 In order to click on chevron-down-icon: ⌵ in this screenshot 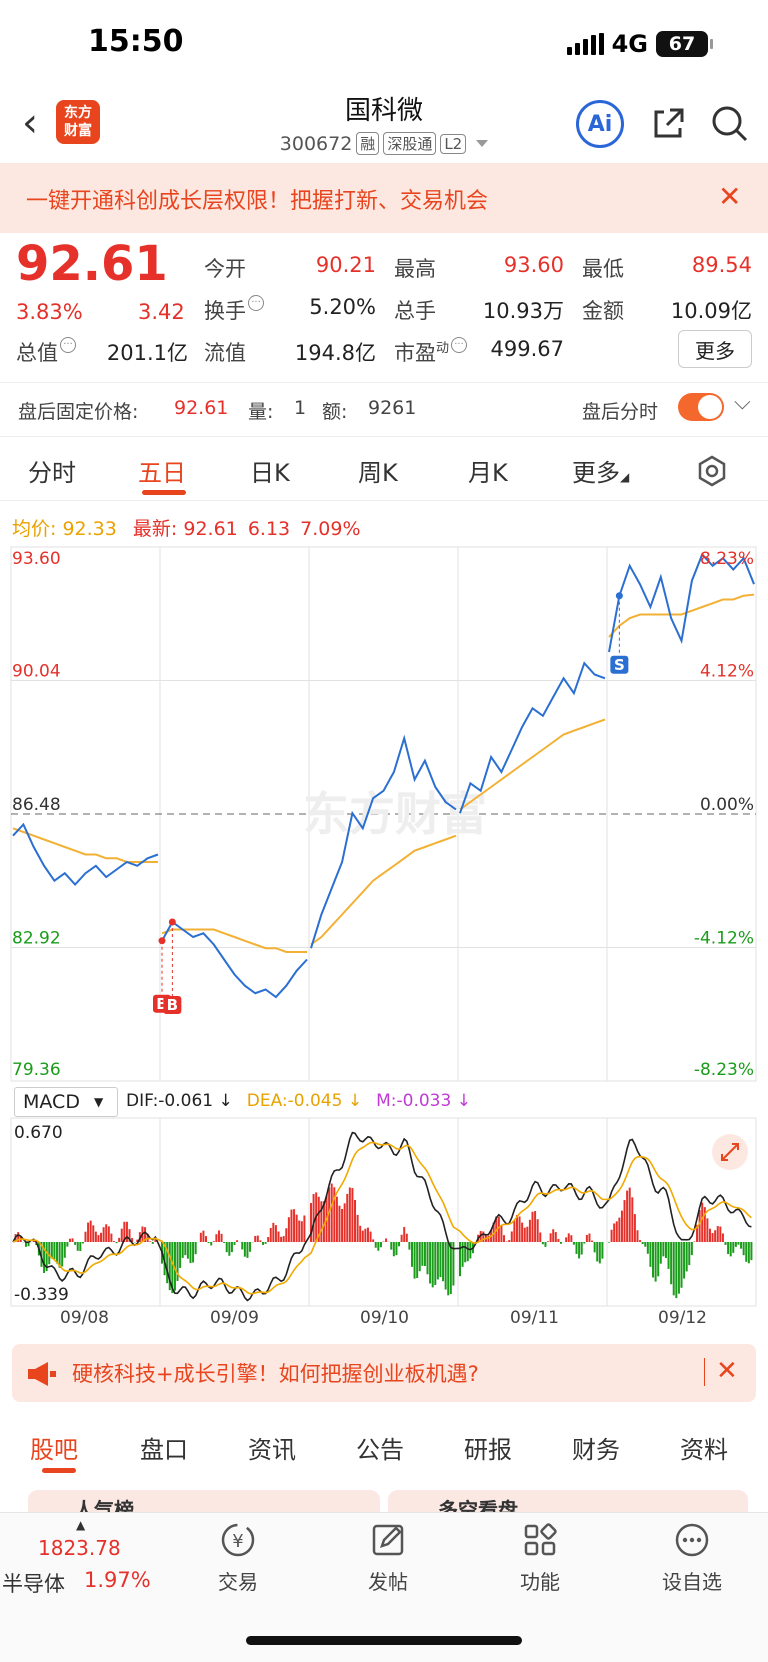, I will do `click(742, 402)`.